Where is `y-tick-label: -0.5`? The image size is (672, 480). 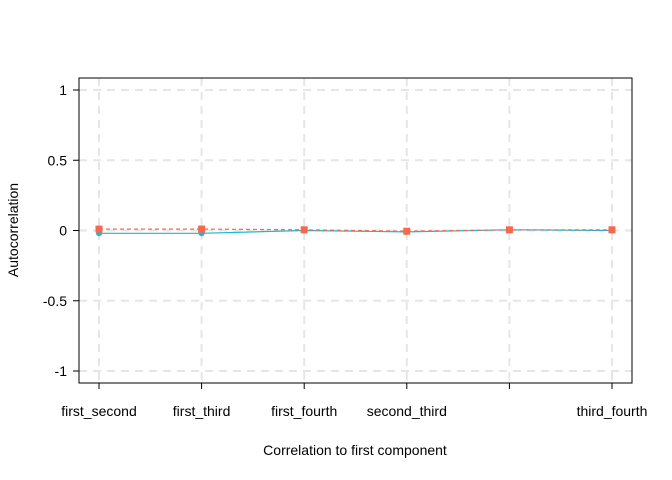
y-tick-label: -0.5 is located at coordinates (55, 301).